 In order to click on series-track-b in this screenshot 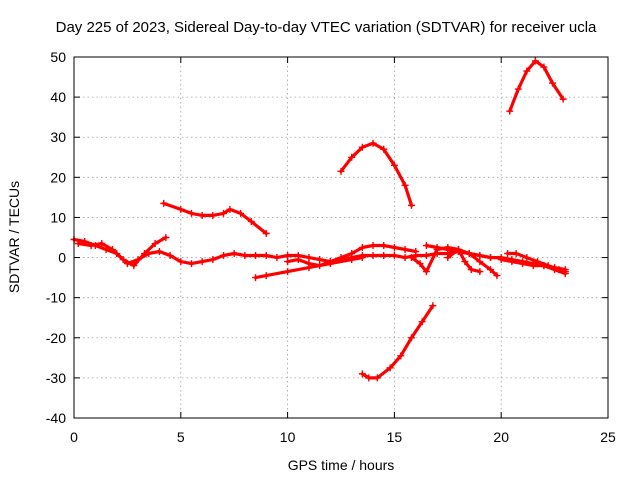, I will do `click(122, 252)`.